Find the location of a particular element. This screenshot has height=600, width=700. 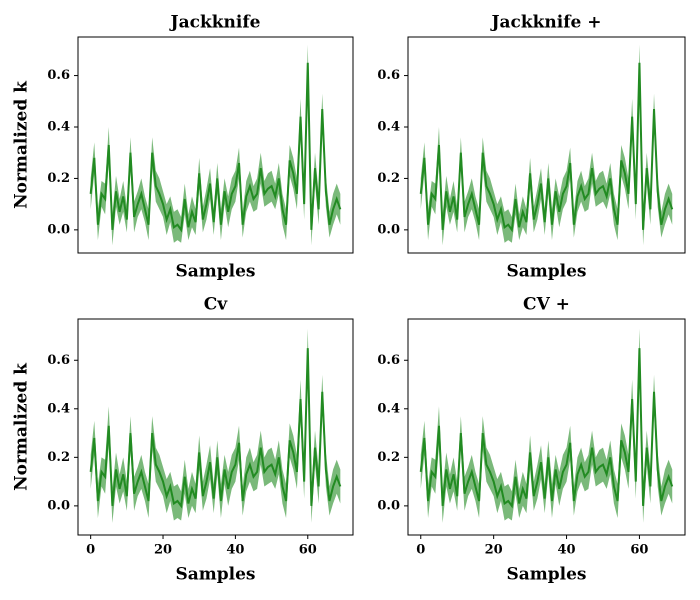

subplot-title: Cv is located at coordinates (216, 305).